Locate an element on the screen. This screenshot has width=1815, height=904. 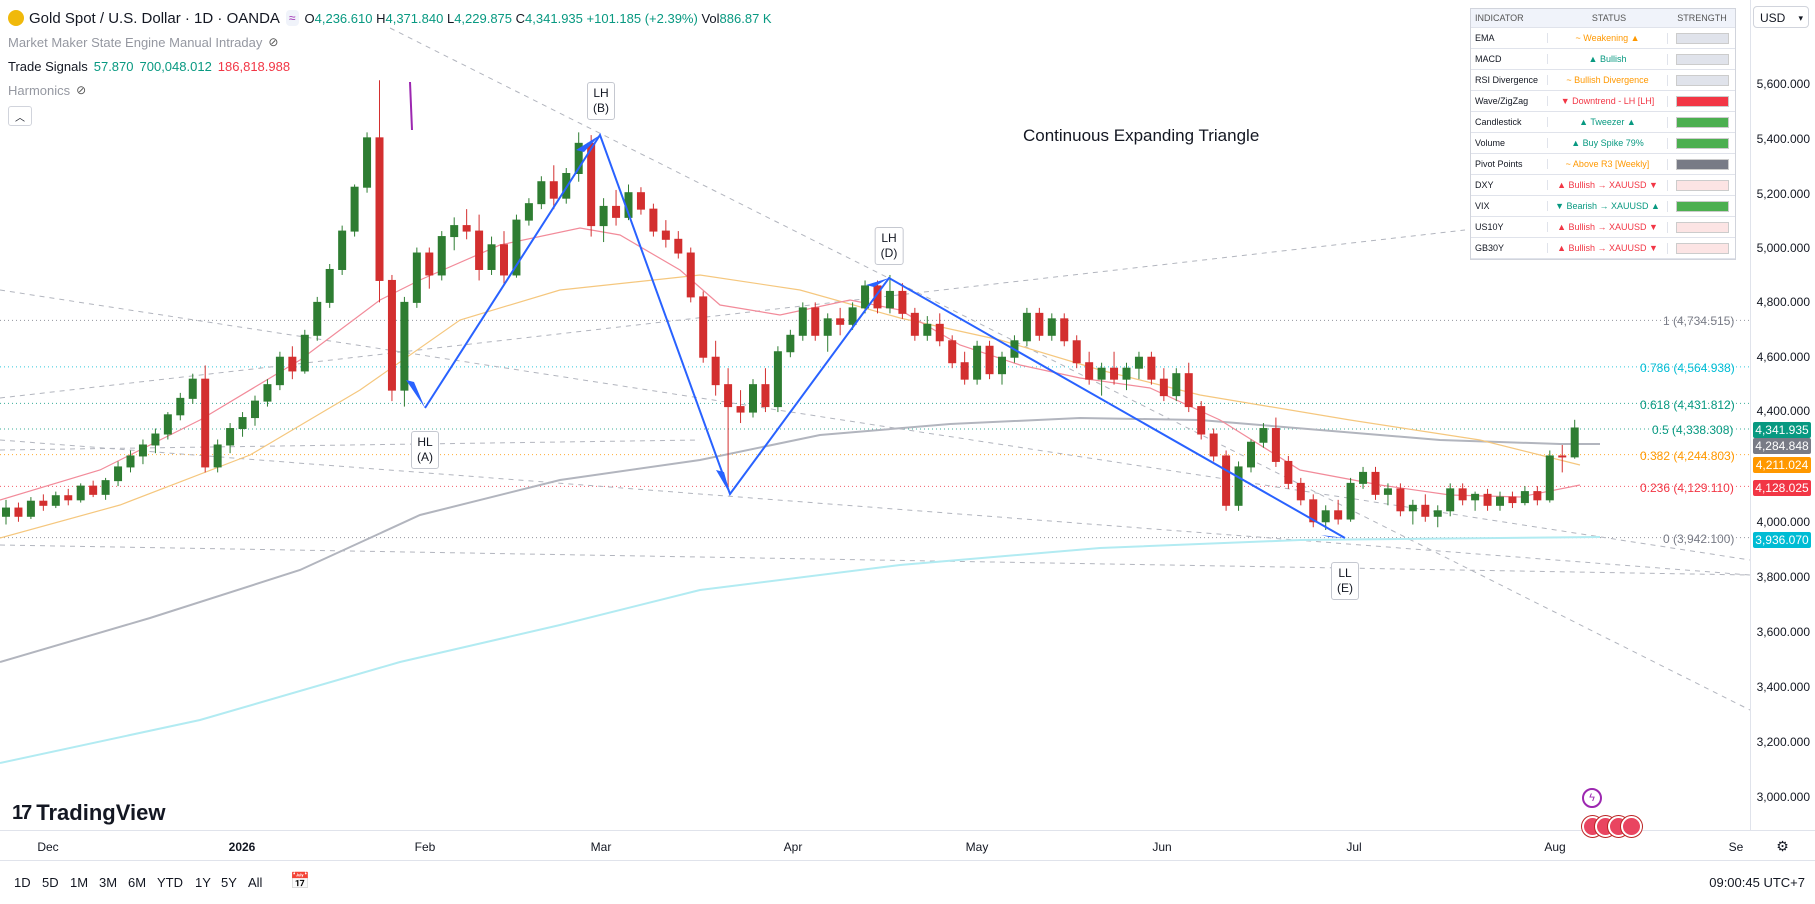
clock-timezone: 09:00:45 UTC+7 is located at coordinates (1757, 882).